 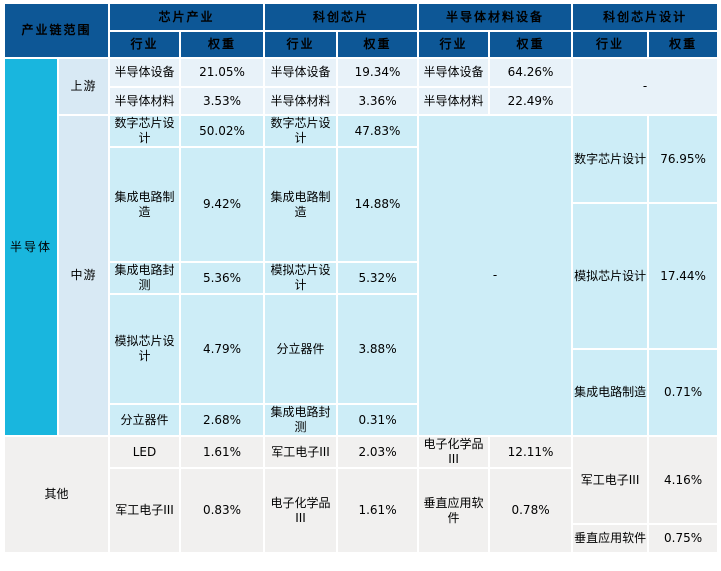 I want to click on weight-cell: 2.68%, so click(x=222, y=420).